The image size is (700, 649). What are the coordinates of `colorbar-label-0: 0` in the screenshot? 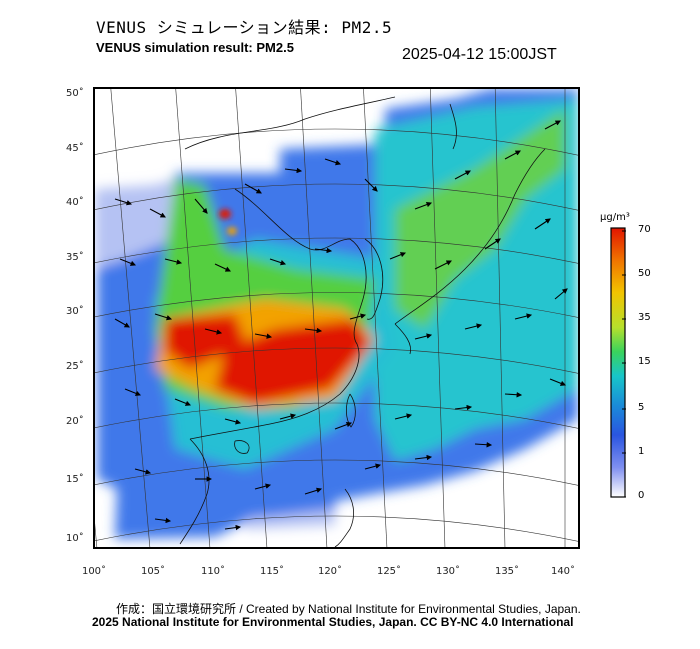 It's located at (641, 495).